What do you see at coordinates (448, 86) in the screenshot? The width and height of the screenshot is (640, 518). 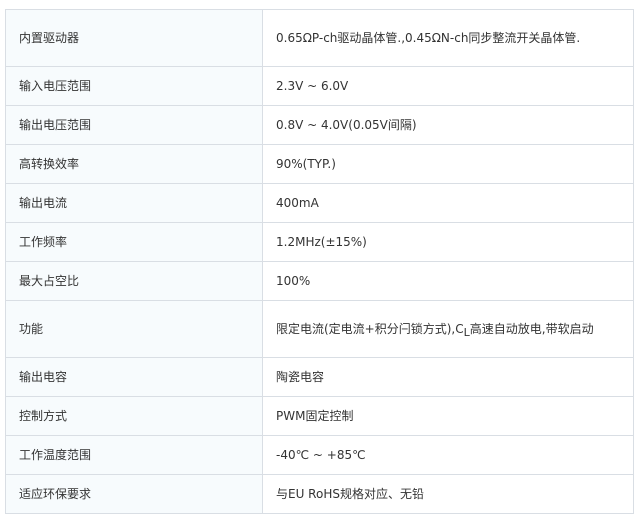 I see `row-value: 2.3V ~ 6.0V` at bounding box center [448, 86].